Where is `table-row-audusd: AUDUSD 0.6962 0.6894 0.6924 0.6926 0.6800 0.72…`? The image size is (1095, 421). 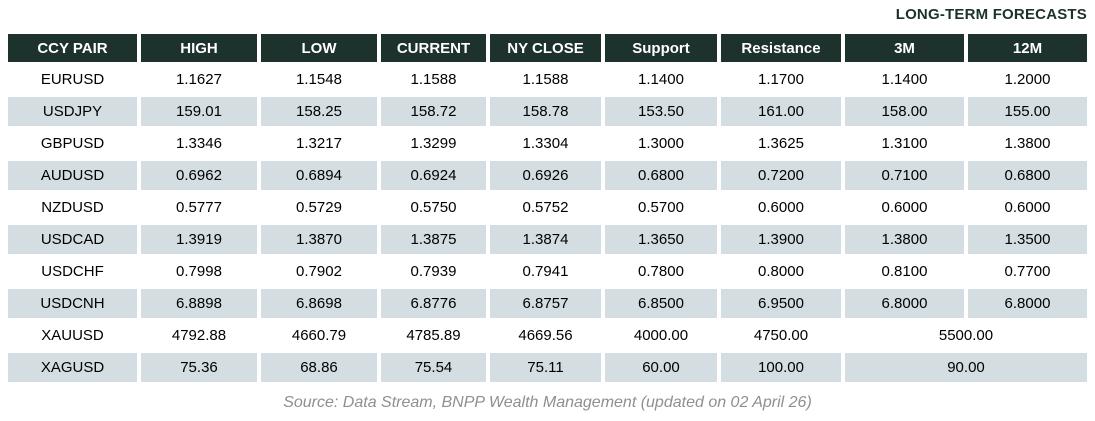 table-row-audusd: AUDUSD 0.6962 0.6894 0.6924 0.6926 0.6800 0.72… is located at coordinates (547, 175).